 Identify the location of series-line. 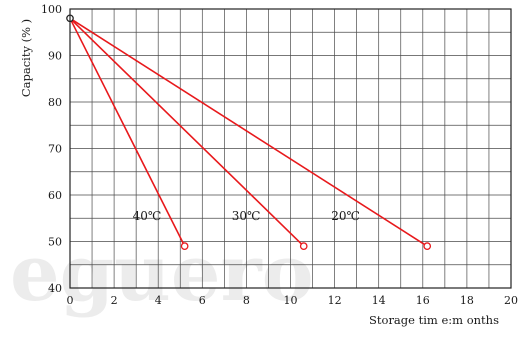
(127, 132).